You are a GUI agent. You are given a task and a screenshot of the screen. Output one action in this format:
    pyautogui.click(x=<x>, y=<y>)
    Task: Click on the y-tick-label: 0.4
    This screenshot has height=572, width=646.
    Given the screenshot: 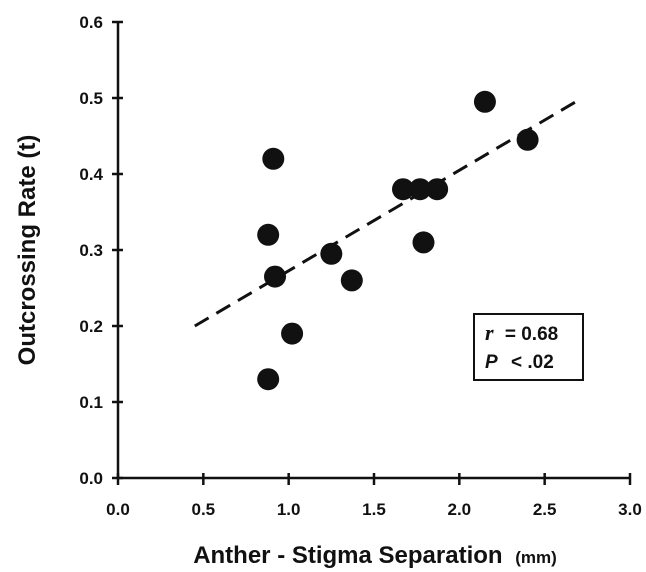 What is the action you would take?
    pyautogui.click(x=91, y=174)
    